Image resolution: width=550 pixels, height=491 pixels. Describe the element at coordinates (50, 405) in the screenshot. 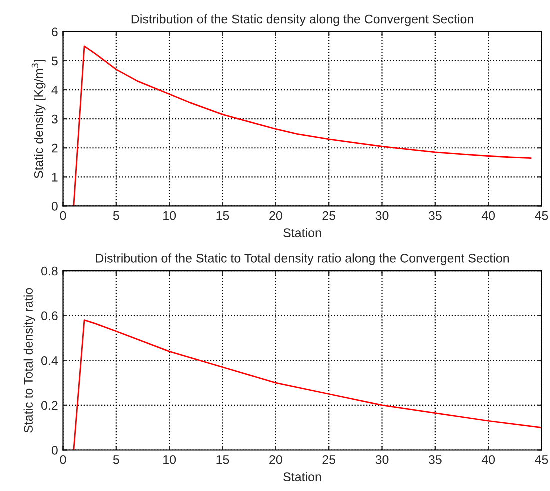

I see `y-tick-label: 0.2` at that location.